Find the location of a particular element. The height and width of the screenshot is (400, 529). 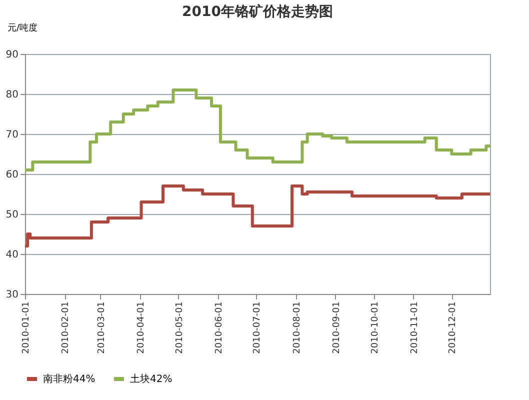

x-tick-label: 2010-10-01 is located at coordinates (375, 328).